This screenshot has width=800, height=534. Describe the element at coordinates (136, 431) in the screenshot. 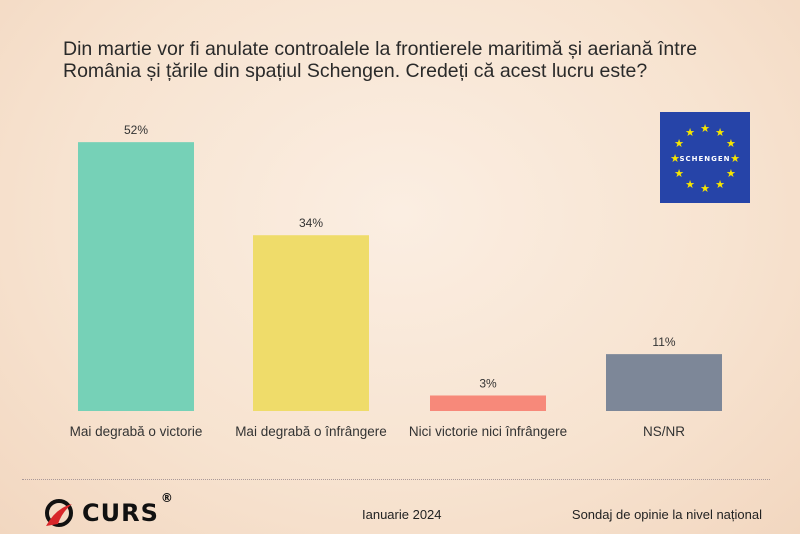

I see `category-label: Mai degrabă o victorie` at that location.